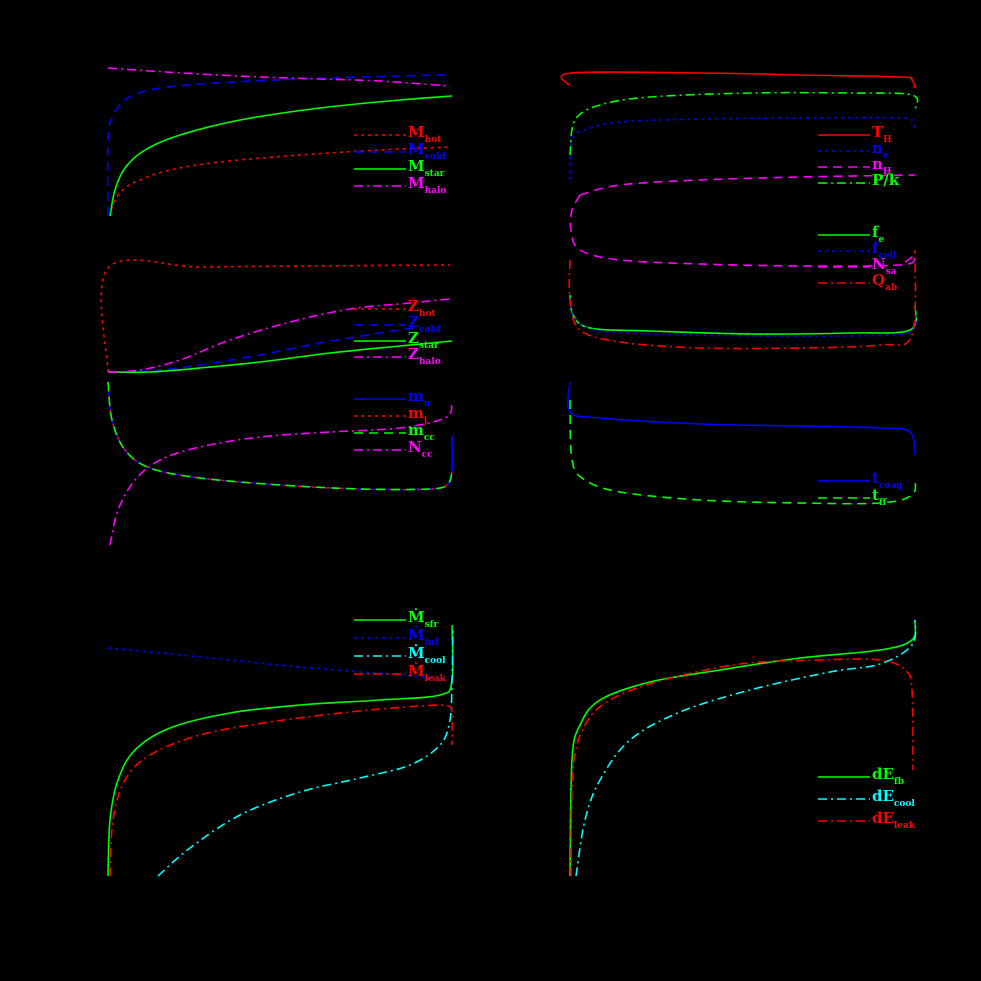  Describe the element at coordinates (281, 790) in the screenshot. I see `series-mdot-leak` at that location.